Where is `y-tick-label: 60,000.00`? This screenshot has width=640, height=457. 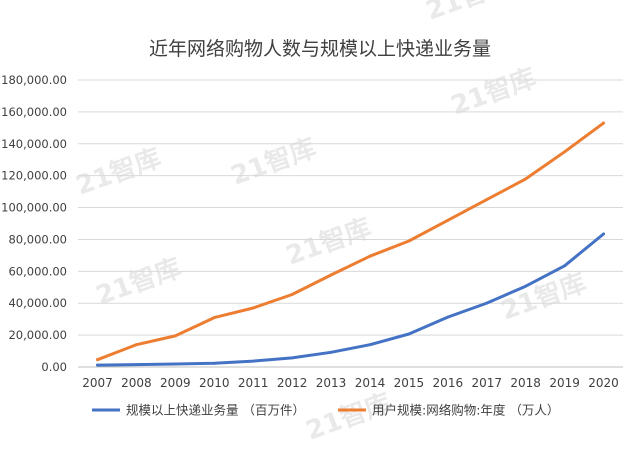
y-tick-label: 60,000.00 is located at coordinates (37, 271).